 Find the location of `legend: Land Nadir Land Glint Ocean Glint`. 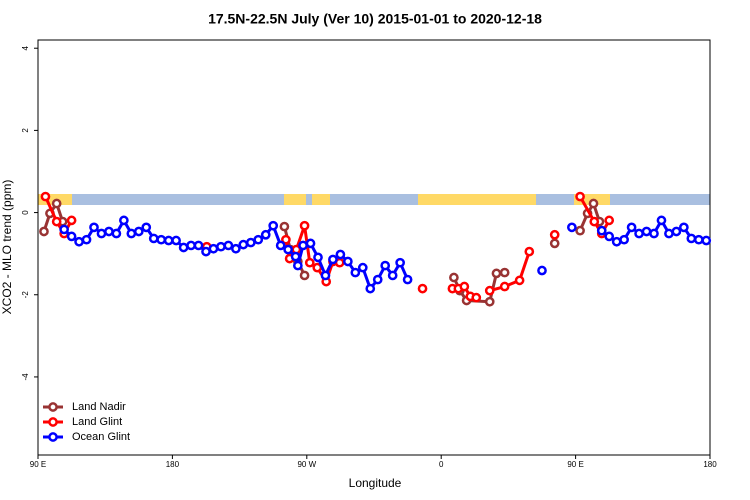

legend: Land Nadir Land Glint Ocean Glint is located at coordinates (86, 422).